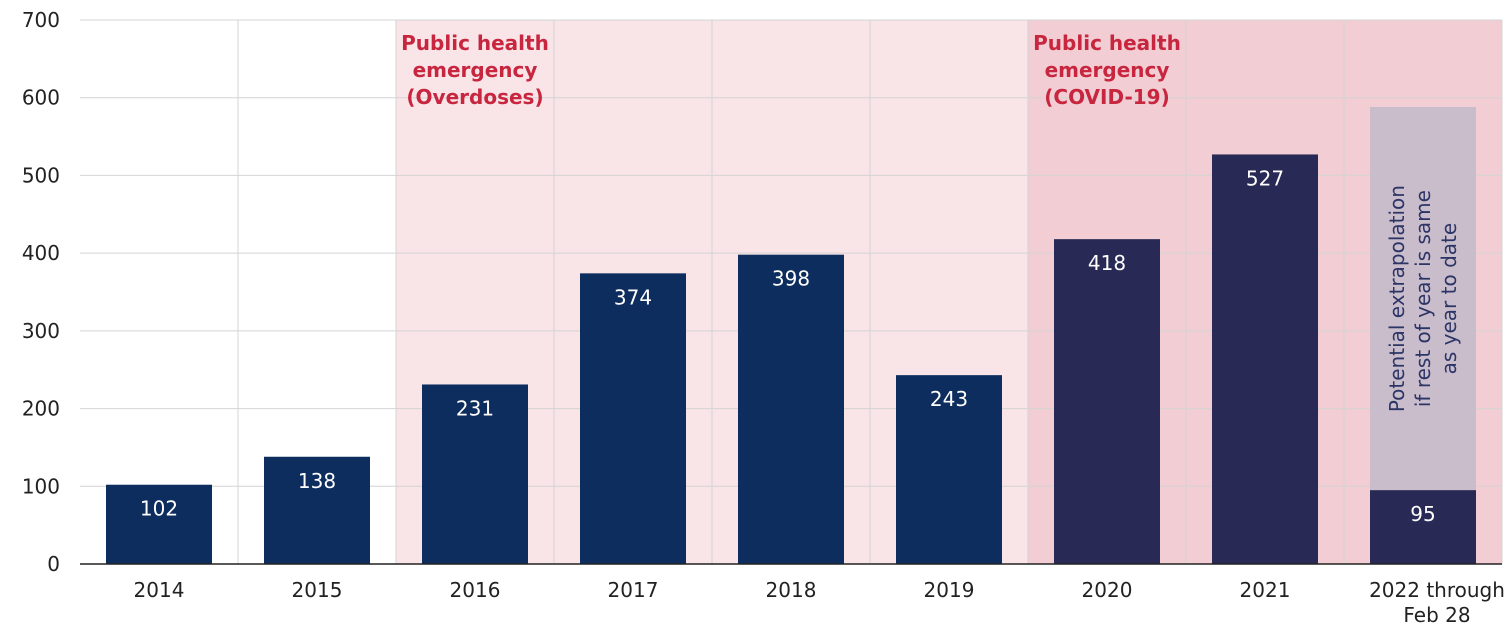  I want to click on shaded-period-1-label-line: (Overdoses), so click(474, 97).